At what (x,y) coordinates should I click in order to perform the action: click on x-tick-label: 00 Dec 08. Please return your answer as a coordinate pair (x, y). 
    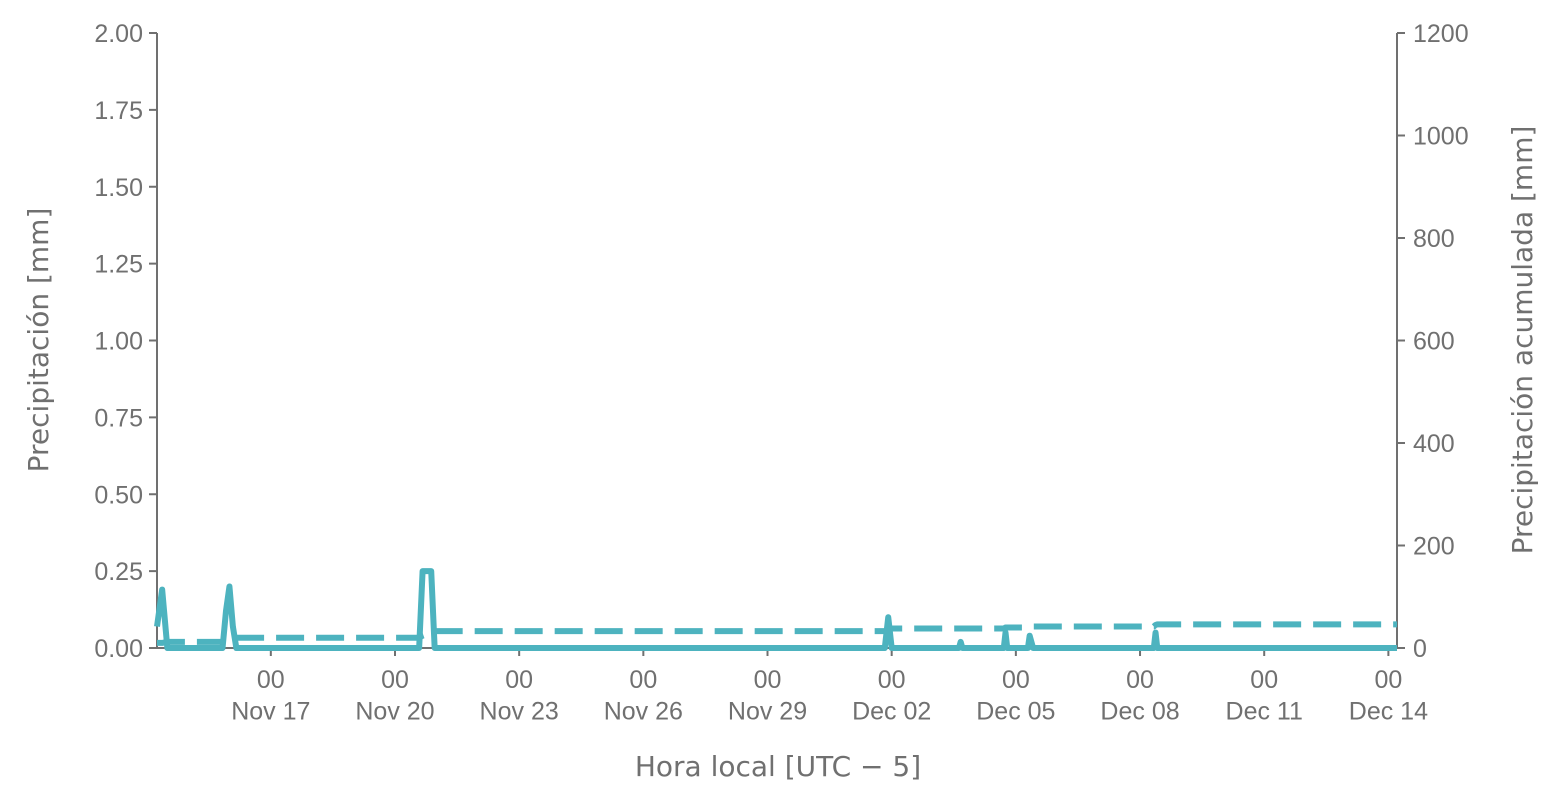
    Looking at the image, I should click on (1139, 695).